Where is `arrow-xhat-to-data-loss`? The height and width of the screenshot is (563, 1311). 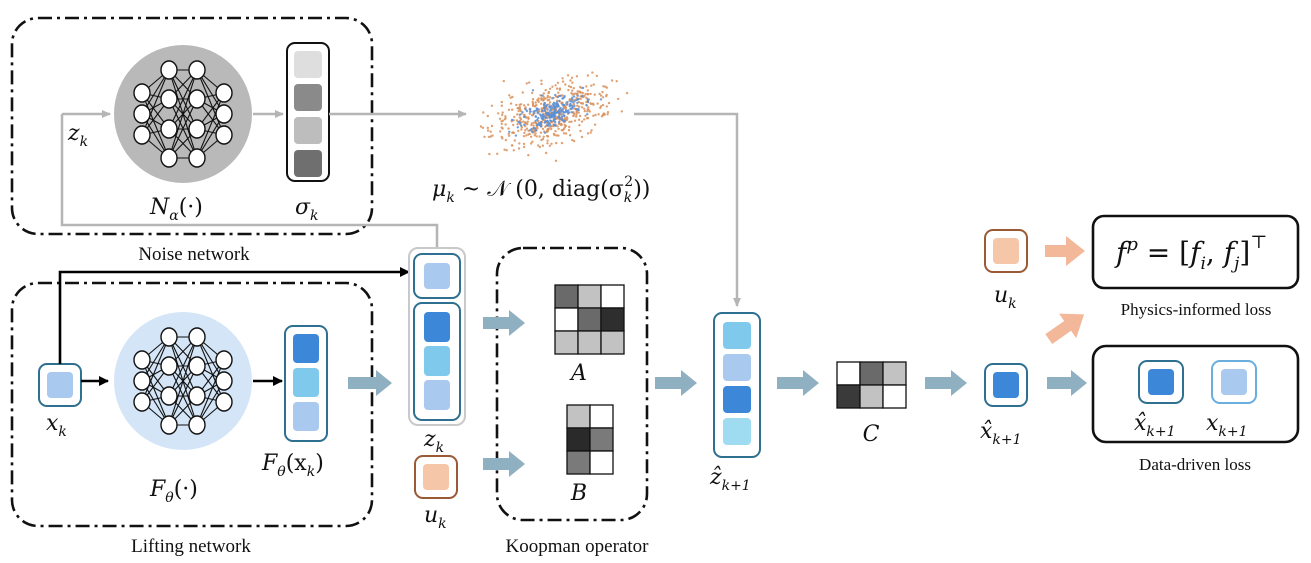
arrow-xhat-to-data-loss is located at coordinates (1067, 383).